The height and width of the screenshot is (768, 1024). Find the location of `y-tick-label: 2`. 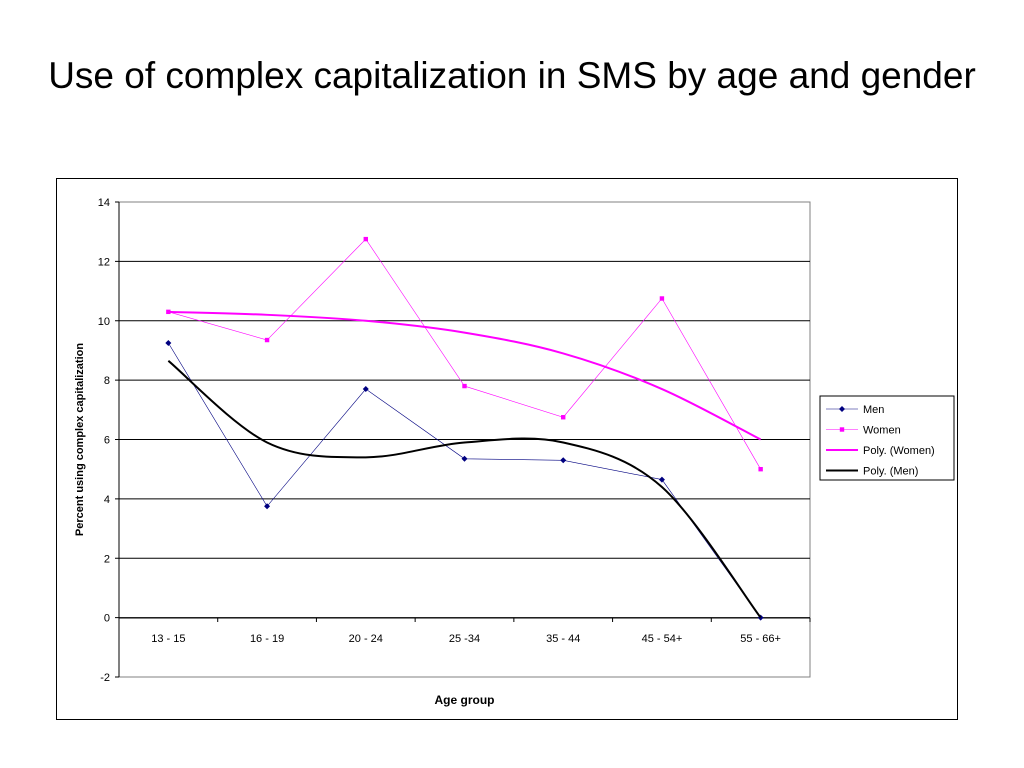

y-tick-label: 2 is located at coordinates (107, 559).